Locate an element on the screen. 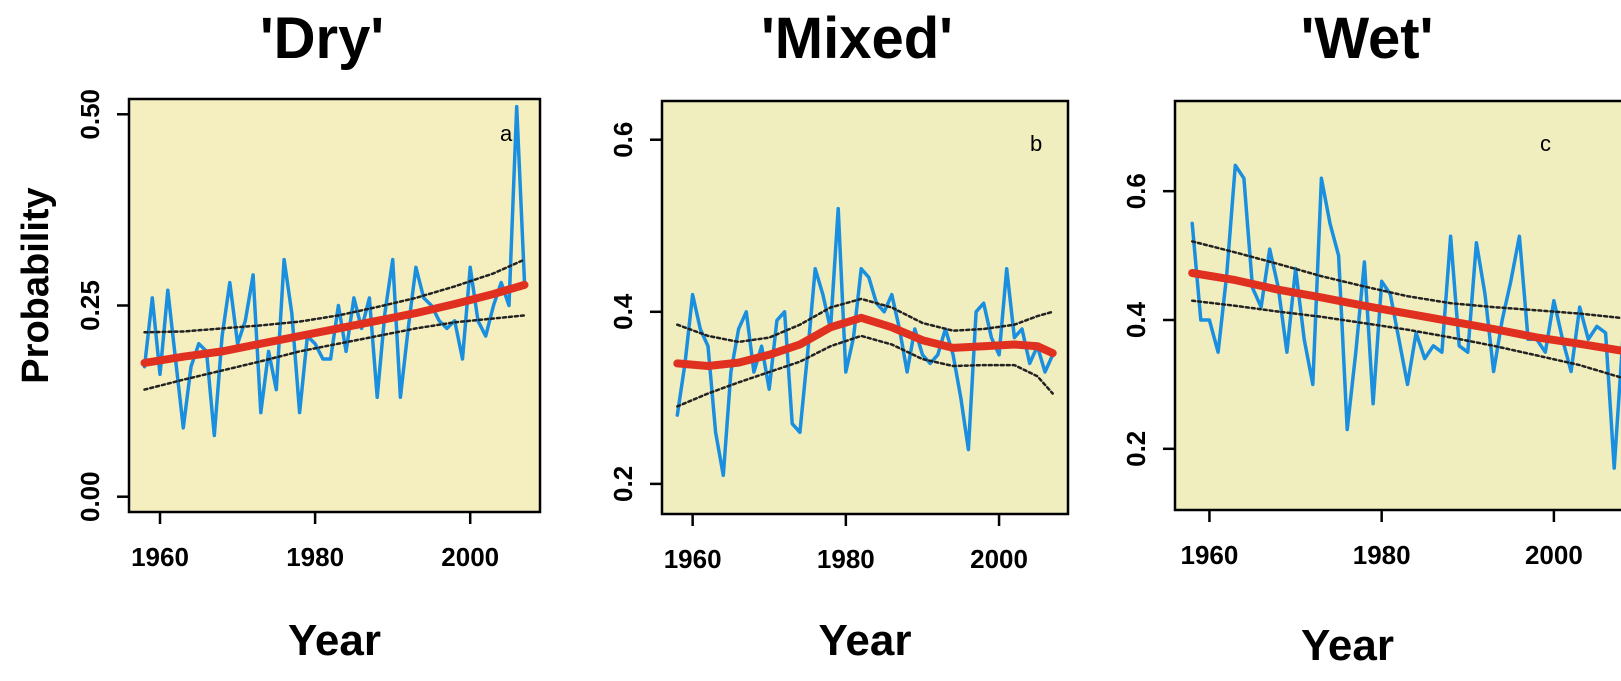 This screenshot has height=681, width=1621. panel-title-a: 'Dry' is located at coordinates (322, 38).